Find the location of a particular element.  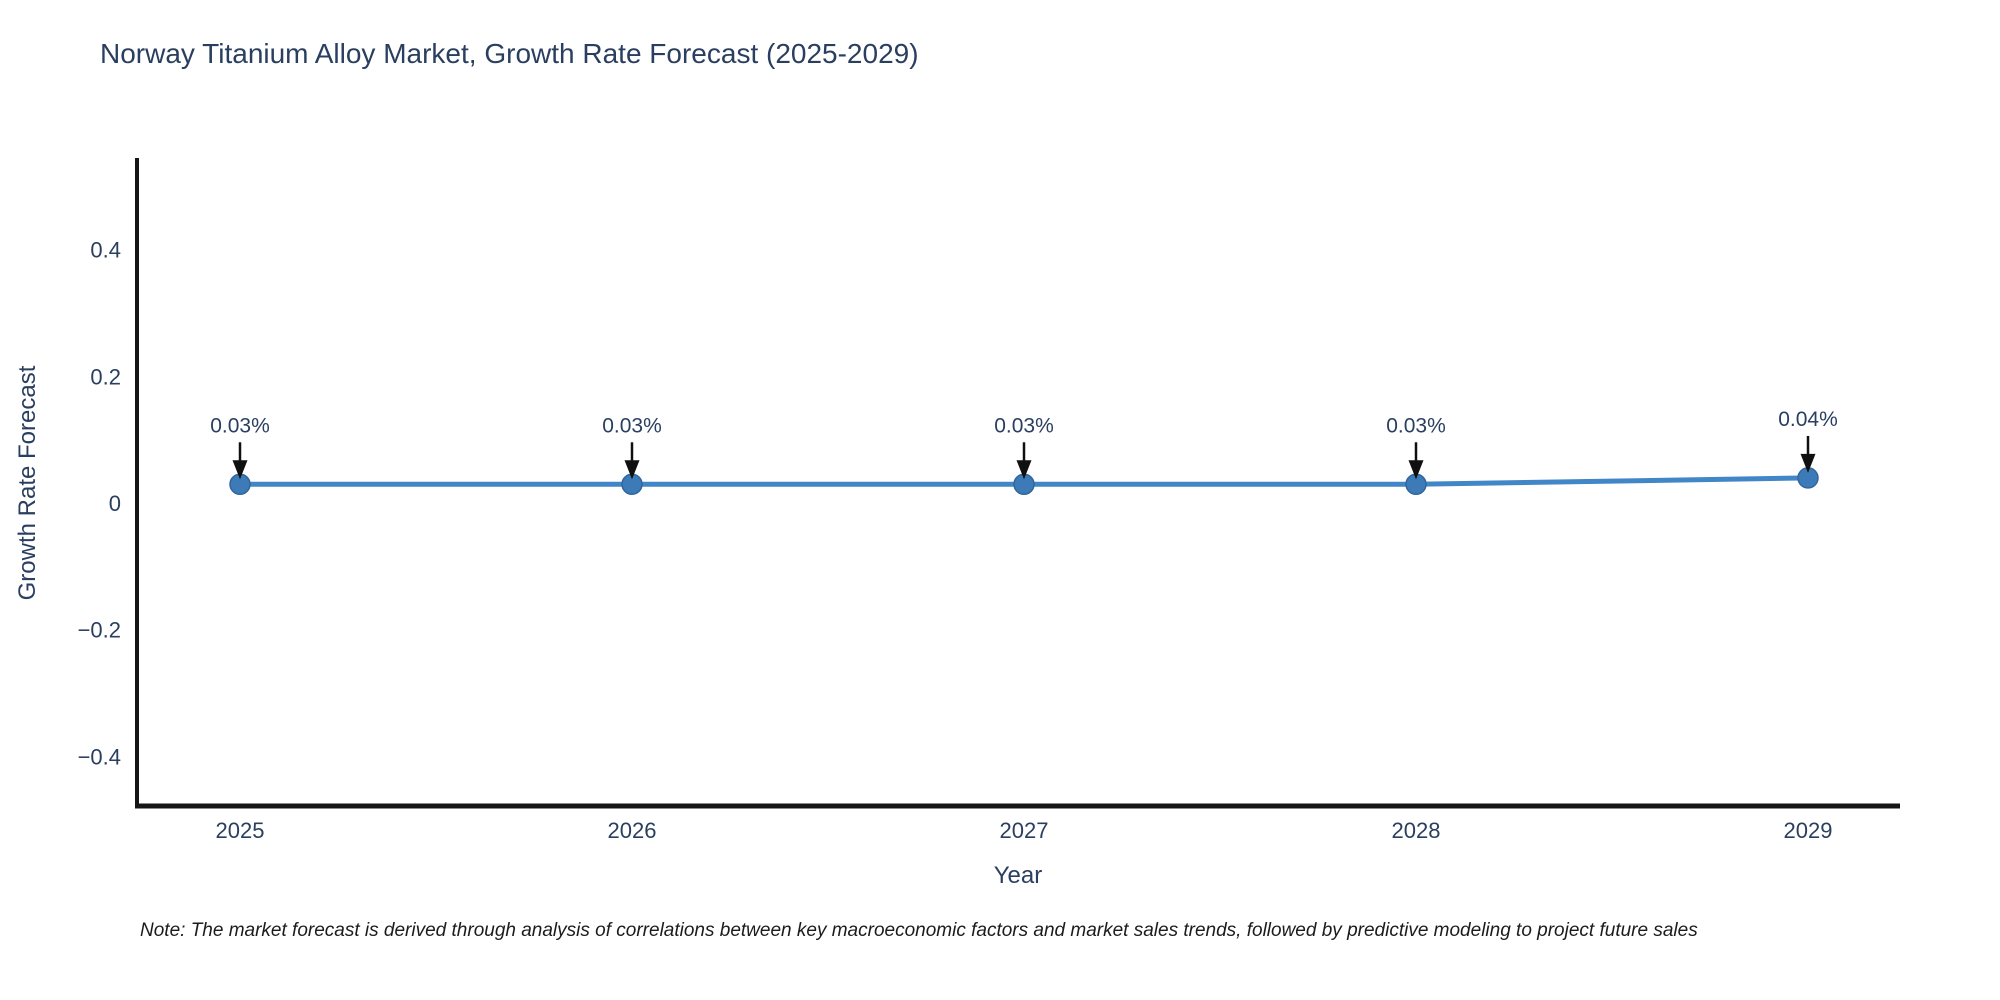

y-tick-label: −0.4 is located at coordinates (99, 756).